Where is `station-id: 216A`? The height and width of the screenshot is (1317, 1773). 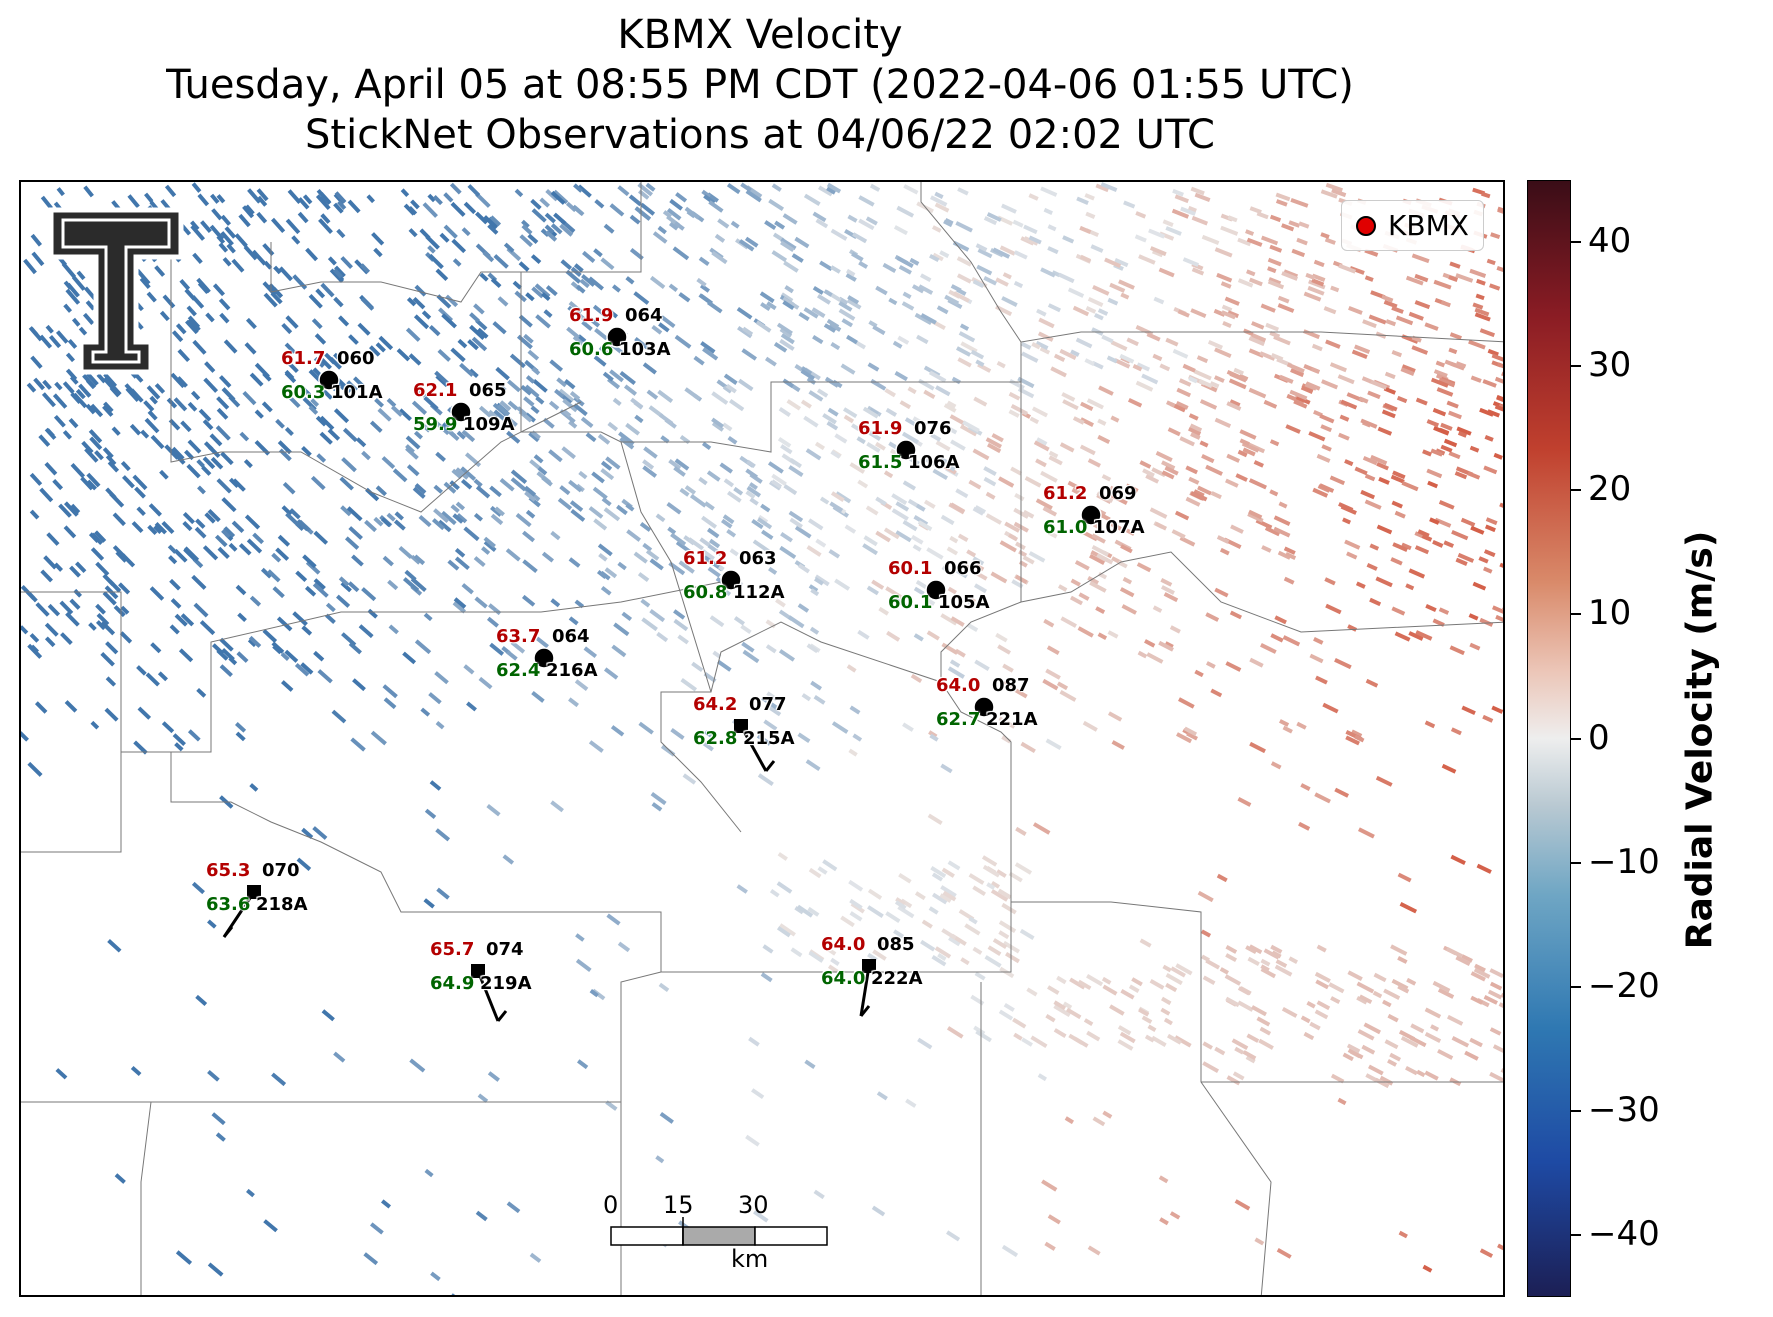
station-id: 216A is located at coordinates (572, 670).